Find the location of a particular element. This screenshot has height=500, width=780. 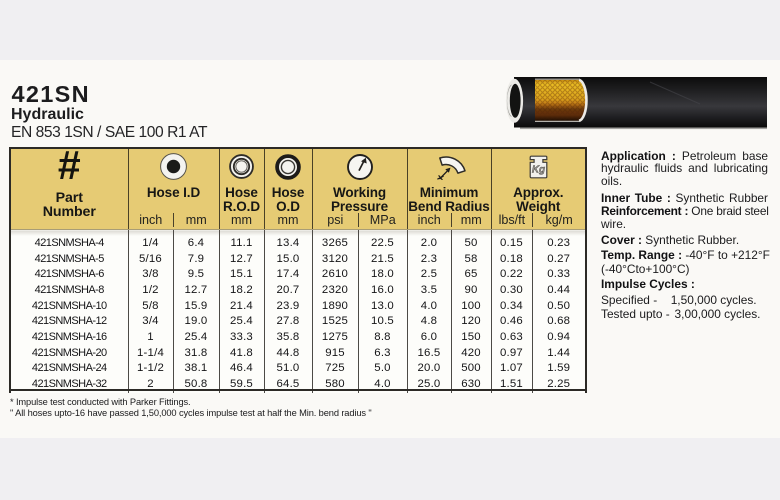

svg-text: Kg is located at coordinates (538, 169).